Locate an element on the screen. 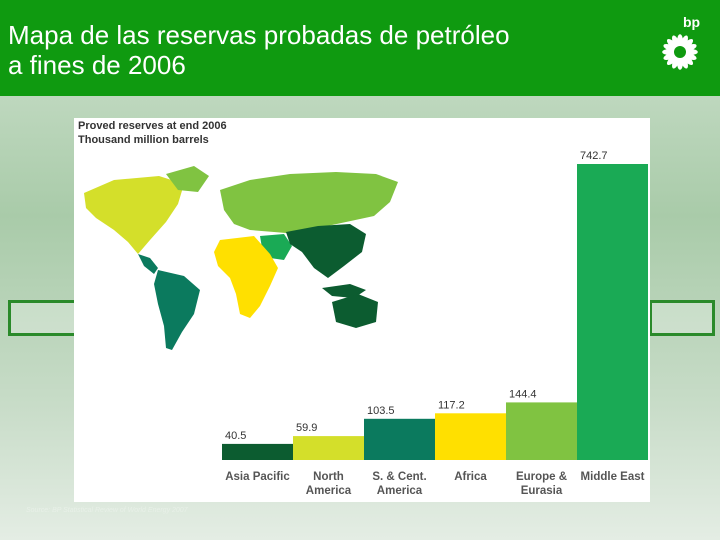 The image size is (720, 540). chart-title: Proved reserves at end 2006 is located at coordinates (152, 126).